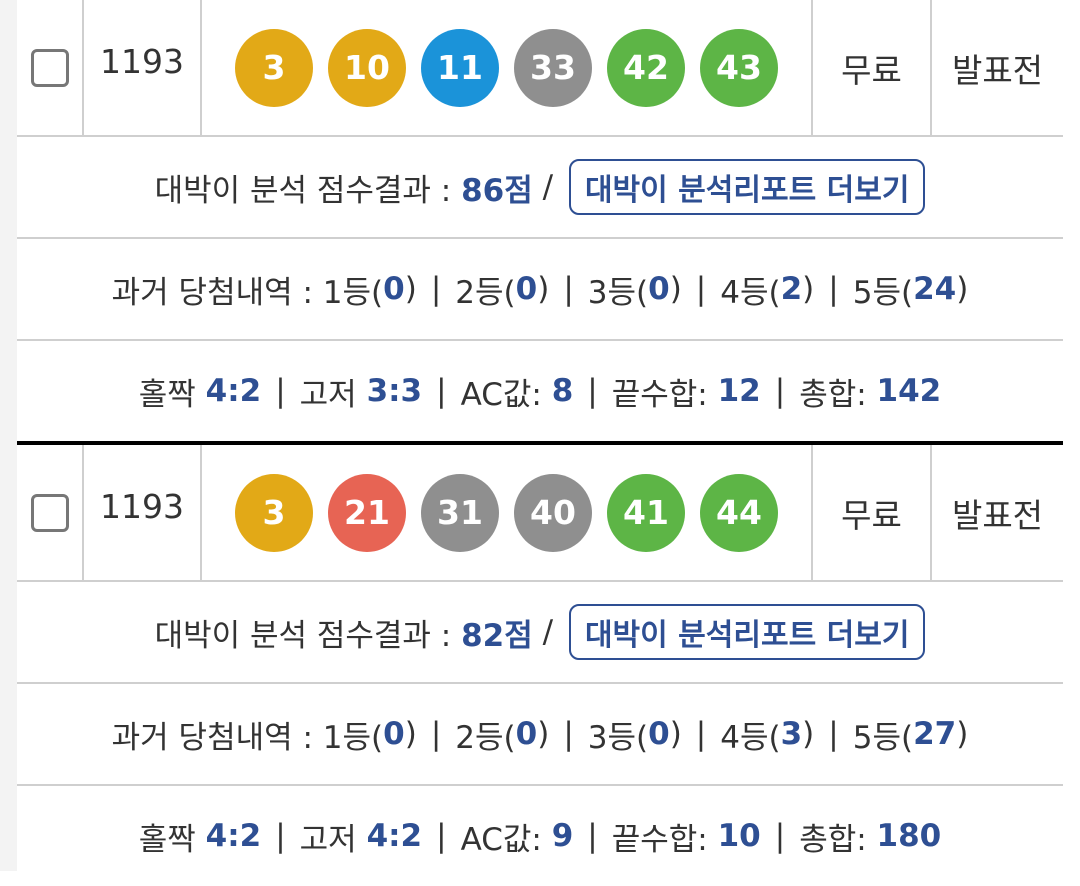  I want to click on rank-count: 2, so click(791, 289).